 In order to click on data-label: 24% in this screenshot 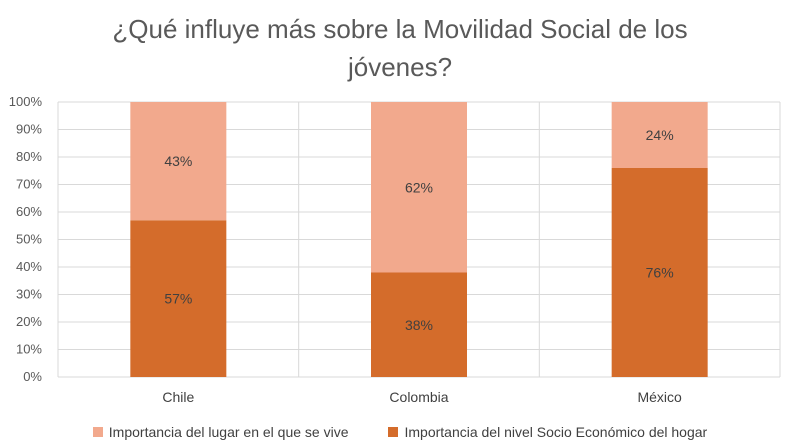, I will do `click(660, 135)`.